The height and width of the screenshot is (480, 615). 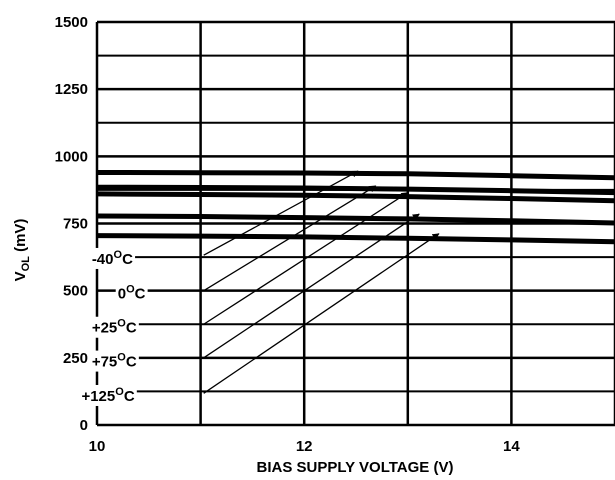 I want to click on x-tick-label: 10, so click(x=97, y=446).